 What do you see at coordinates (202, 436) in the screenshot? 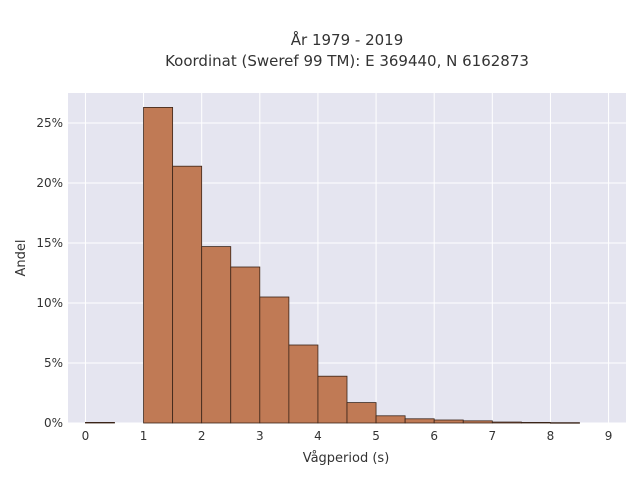
I see `x-tick-label: 2` at bounding box center [202, 436].